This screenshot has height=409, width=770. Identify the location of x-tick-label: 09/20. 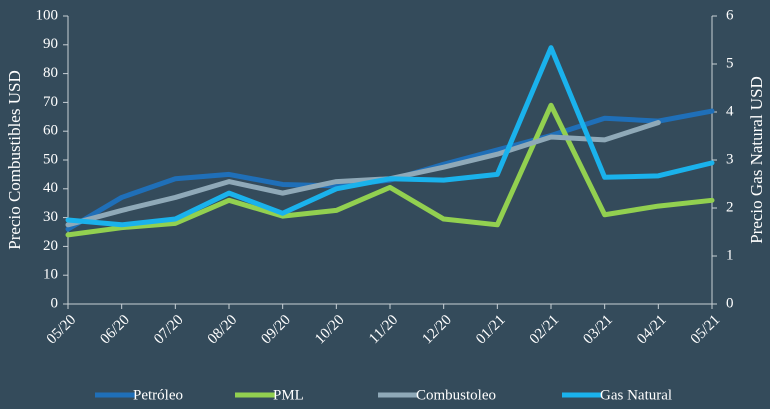
(275, 329).